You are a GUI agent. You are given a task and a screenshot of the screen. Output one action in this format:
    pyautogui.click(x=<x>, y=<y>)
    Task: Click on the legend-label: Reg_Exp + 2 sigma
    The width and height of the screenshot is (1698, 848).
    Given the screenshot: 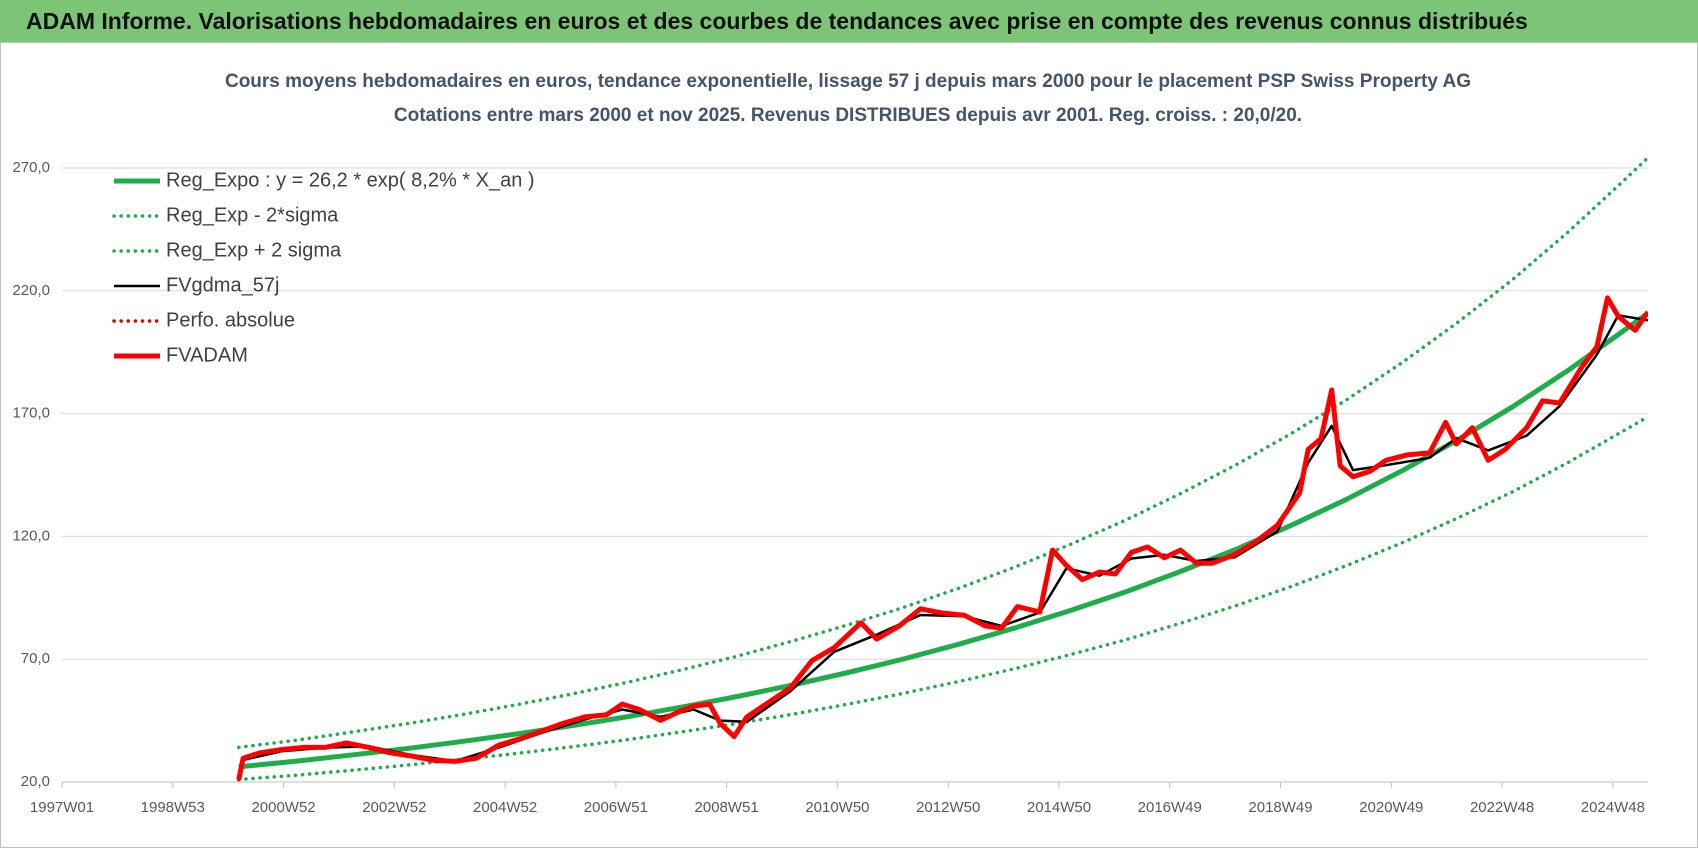 What is the action you would take?
    pyautogui.click(x=254, y=250)
    